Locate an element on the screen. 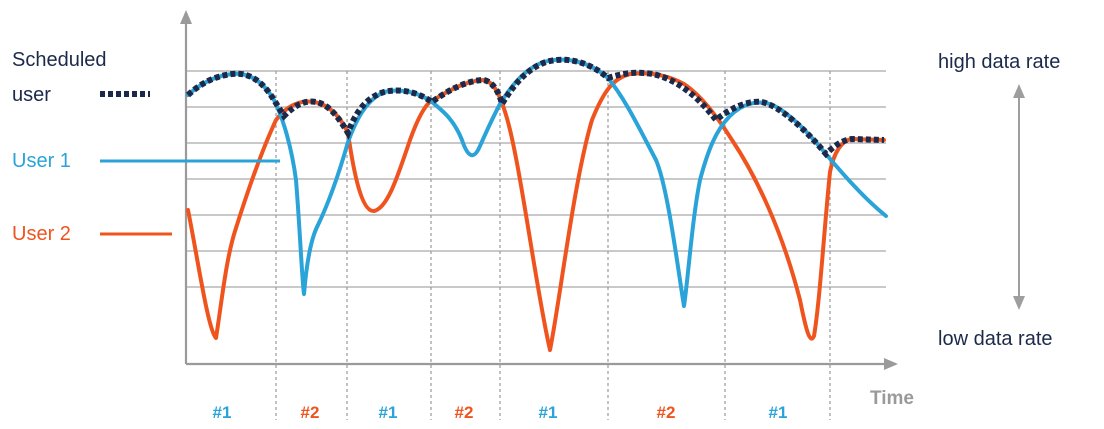  arrow-down-icon is located at coordinates (1019, 303).